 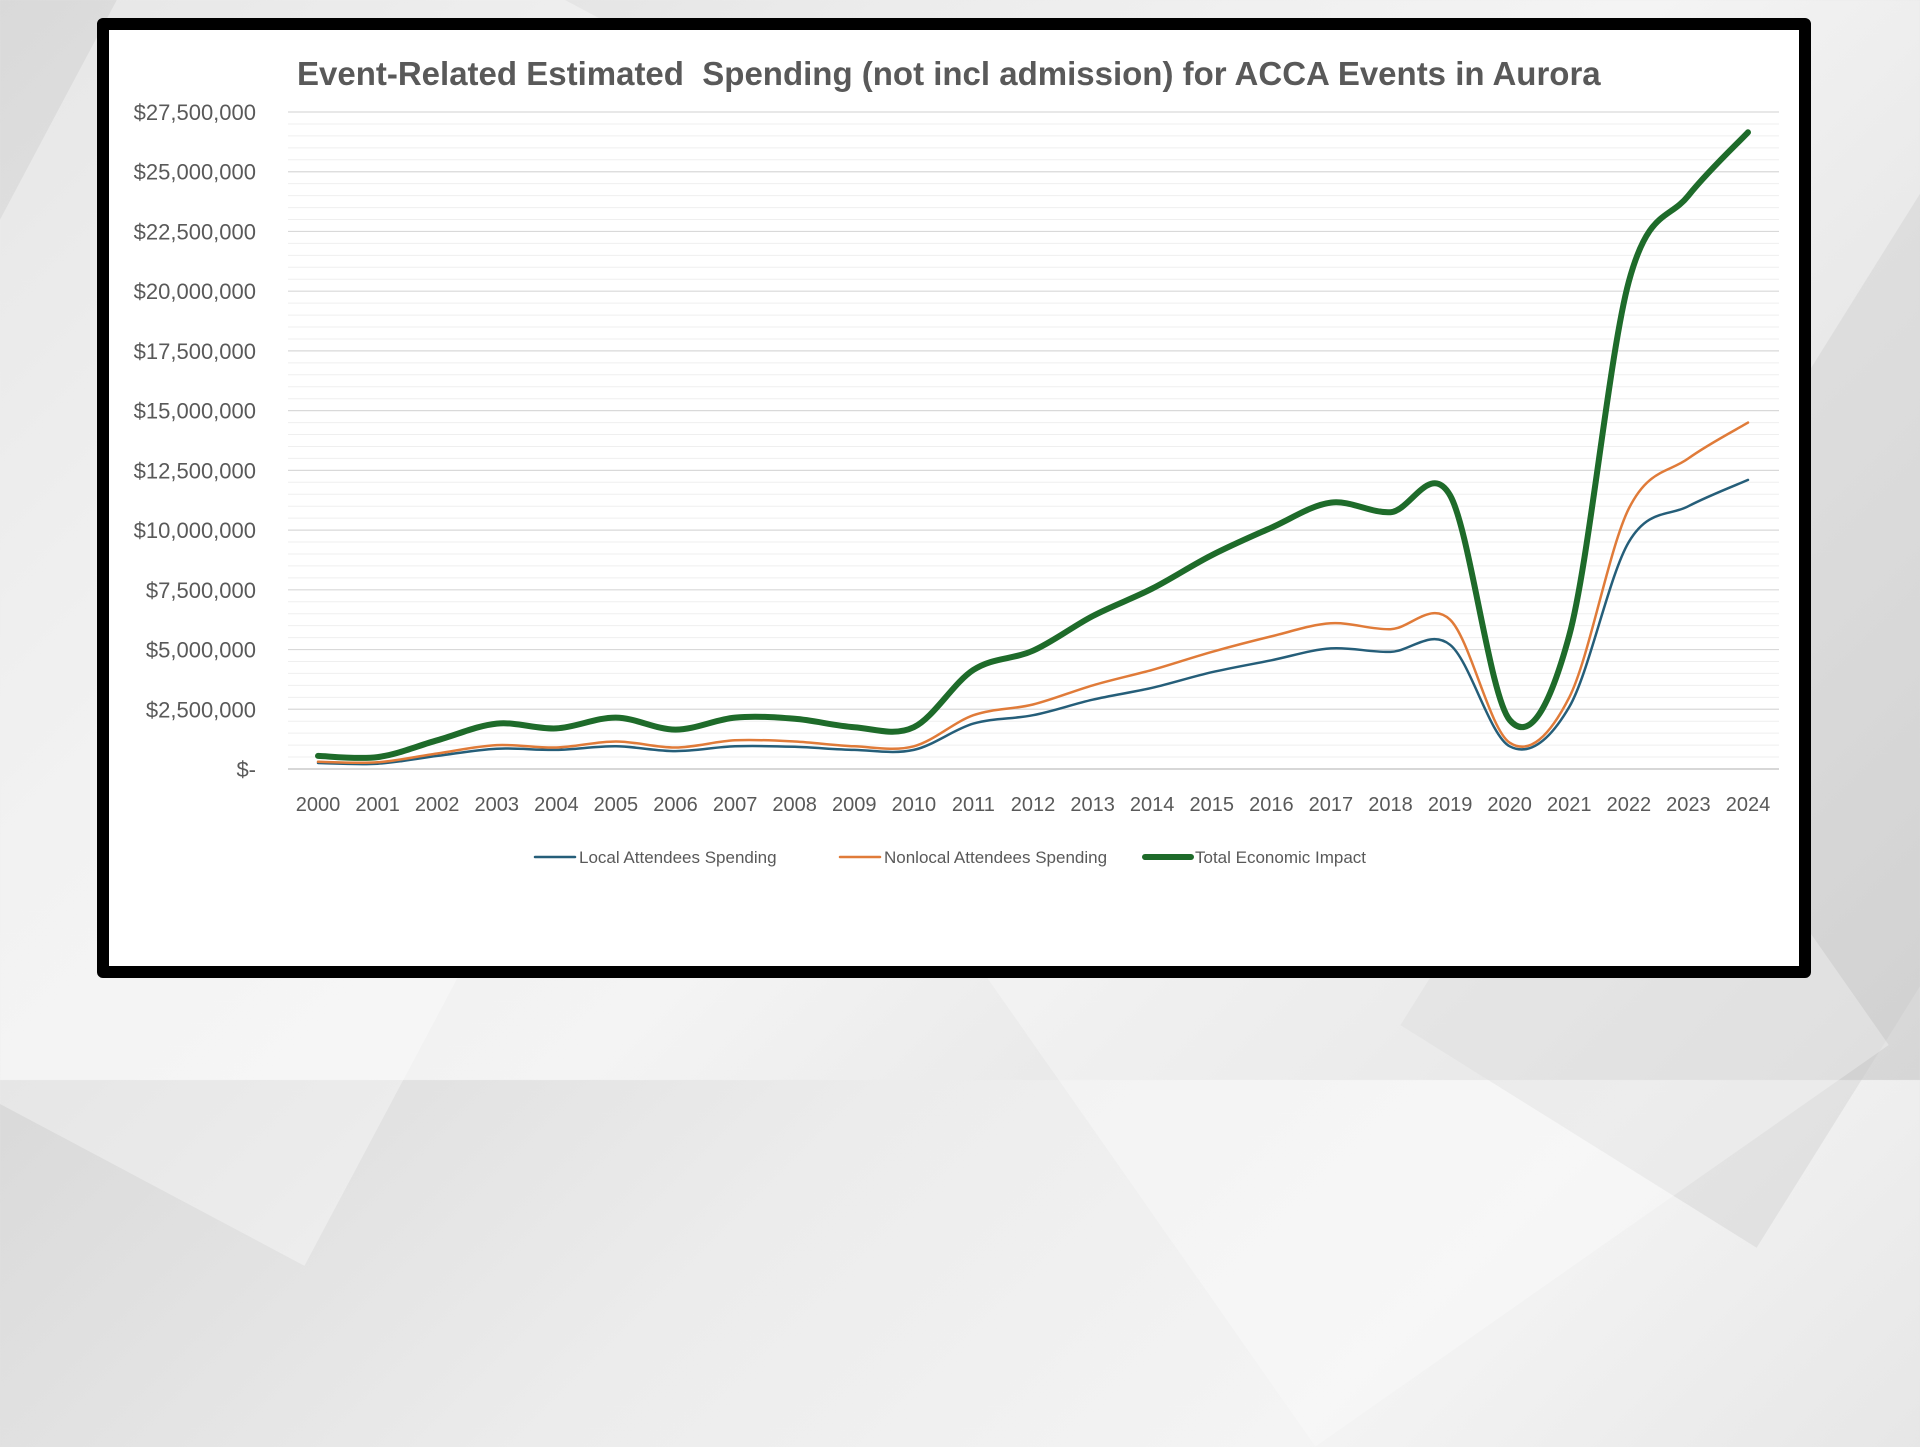 I want to click on y-tick-label: $25,000,000, so click(x=195, y=172).